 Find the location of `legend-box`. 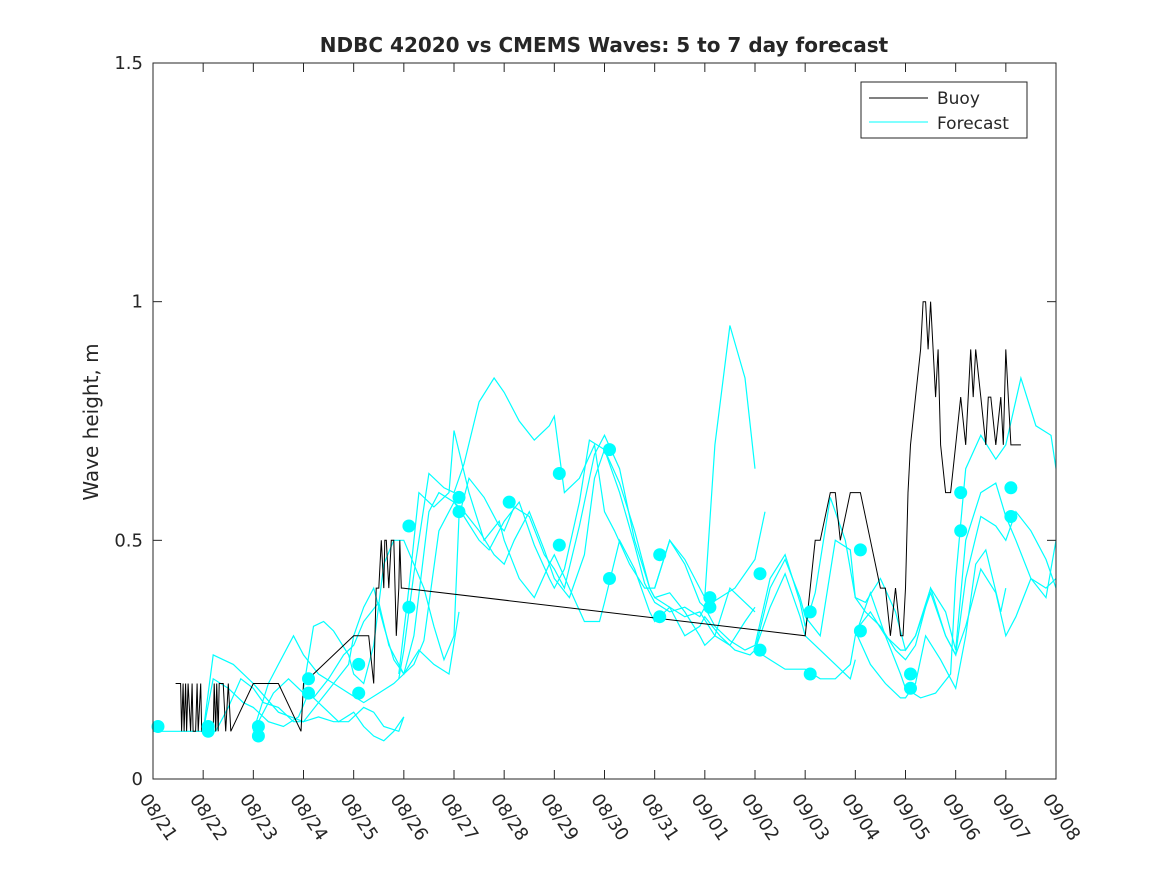

legend-box is located at coordinates (944, 110).